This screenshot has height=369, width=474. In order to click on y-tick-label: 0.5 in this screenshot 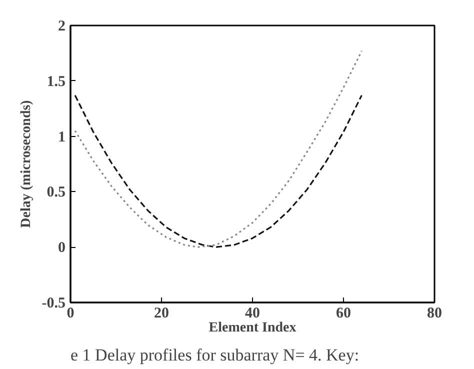, I will do `click(56, 192)`.